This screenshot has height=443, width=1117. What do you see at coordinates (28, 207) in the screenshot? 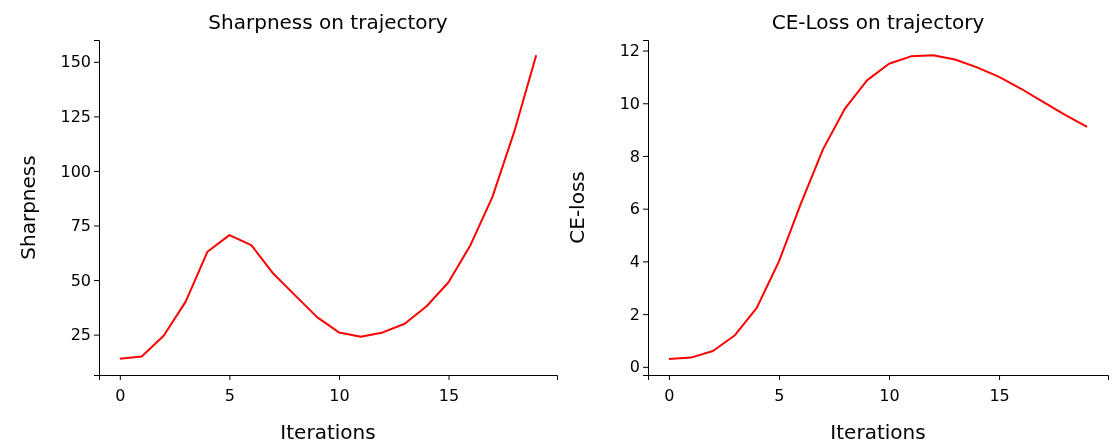
I see `y-axis-title: Sharpness` at bounding box center [28, 207].